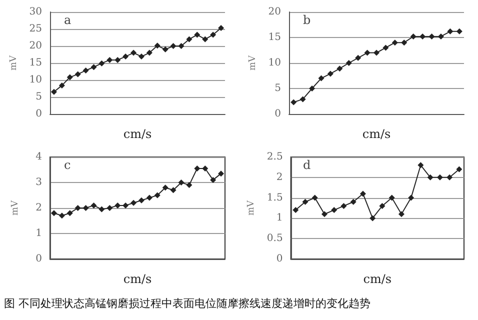  Describe the element at coordinates (67, 165) in the screenshot. I see `annotation: c` at that location.